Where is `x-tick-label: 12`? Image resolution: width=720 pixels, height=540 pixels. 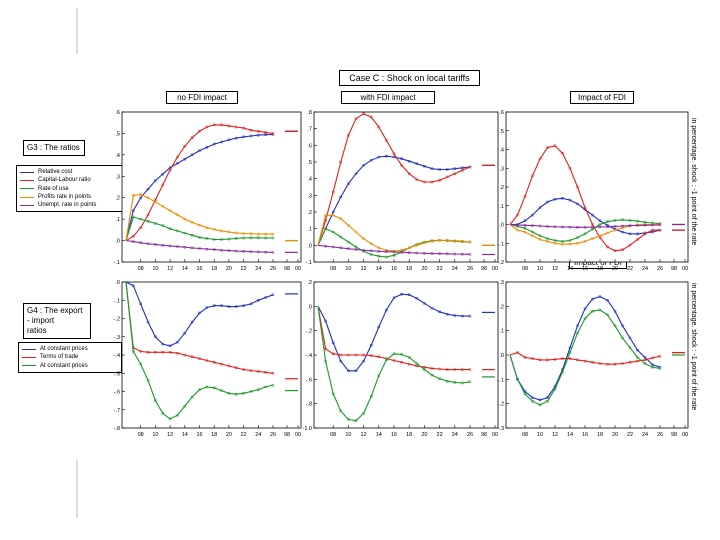
x-tick-label: 12 is located at coordinates (170, 435).